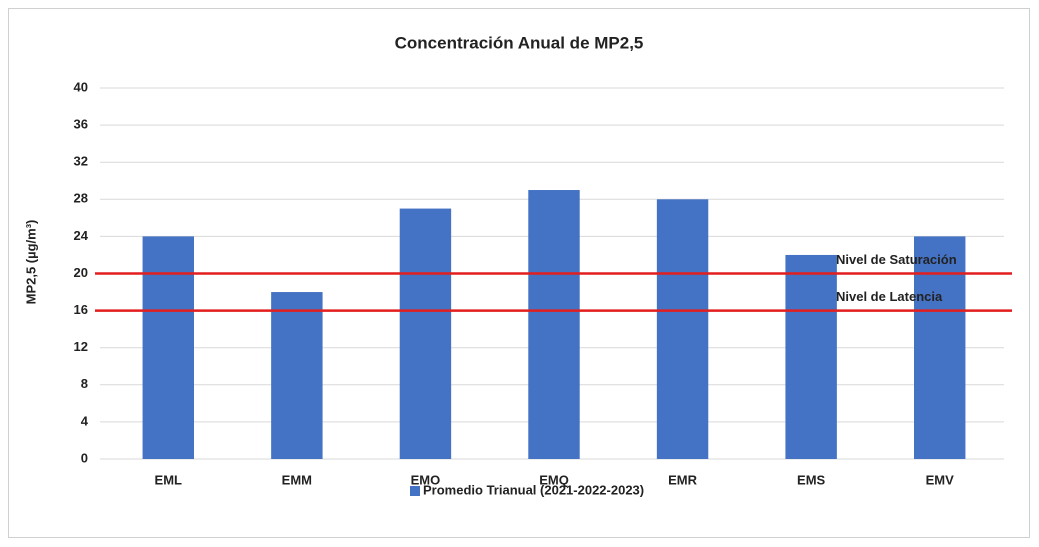 Image resolution: width=1039 pixels, height=547 pixels. What do you see at coordinates (415, 491) in the screenshot?
I see `legend-swatch` at bounding box center [415, 491].